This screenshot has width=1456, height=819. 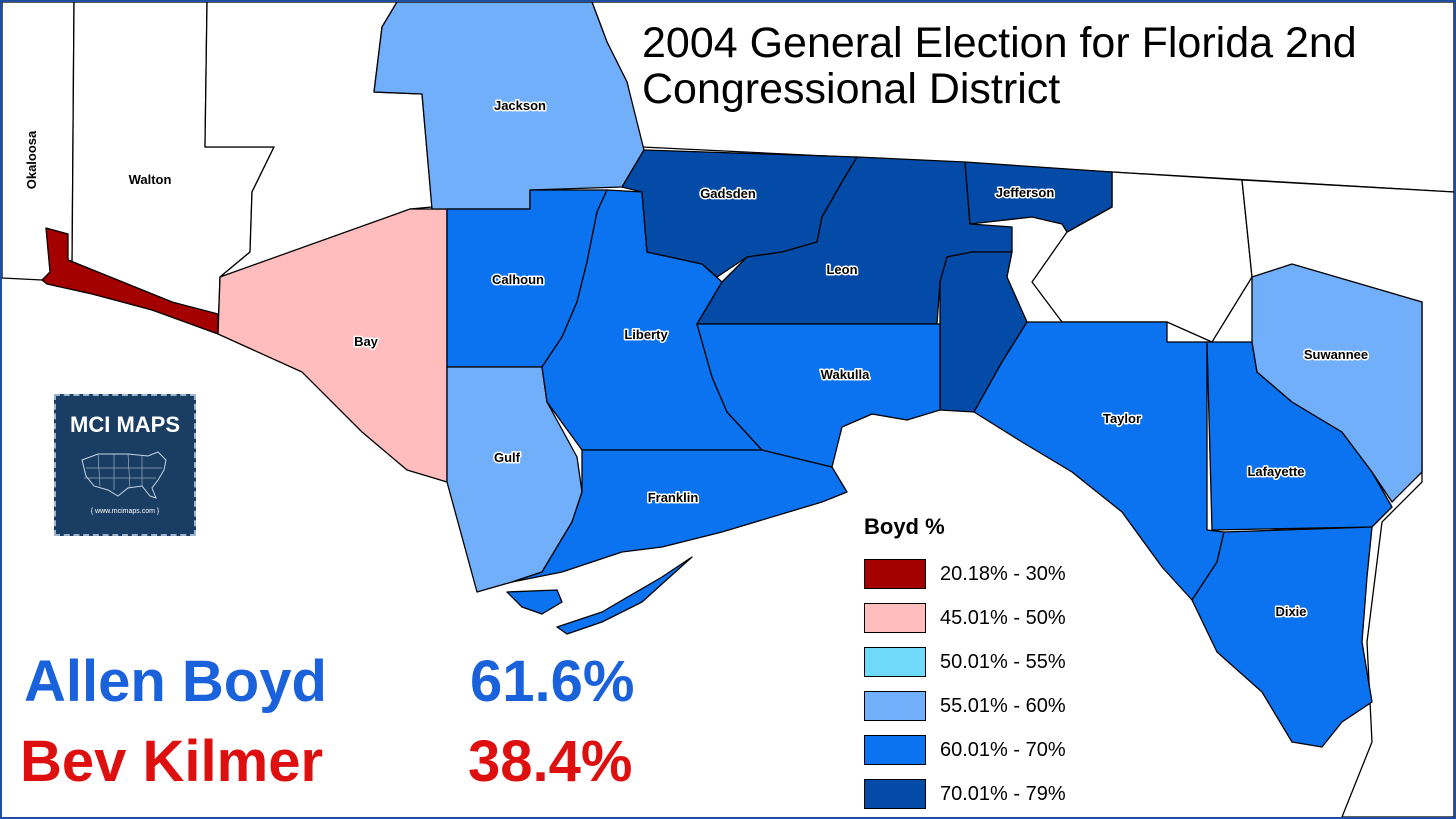 What do you see at coordinates (130, 281) in the screenshot?
I see `county-walton-coast` at bounding box center [130, 281].